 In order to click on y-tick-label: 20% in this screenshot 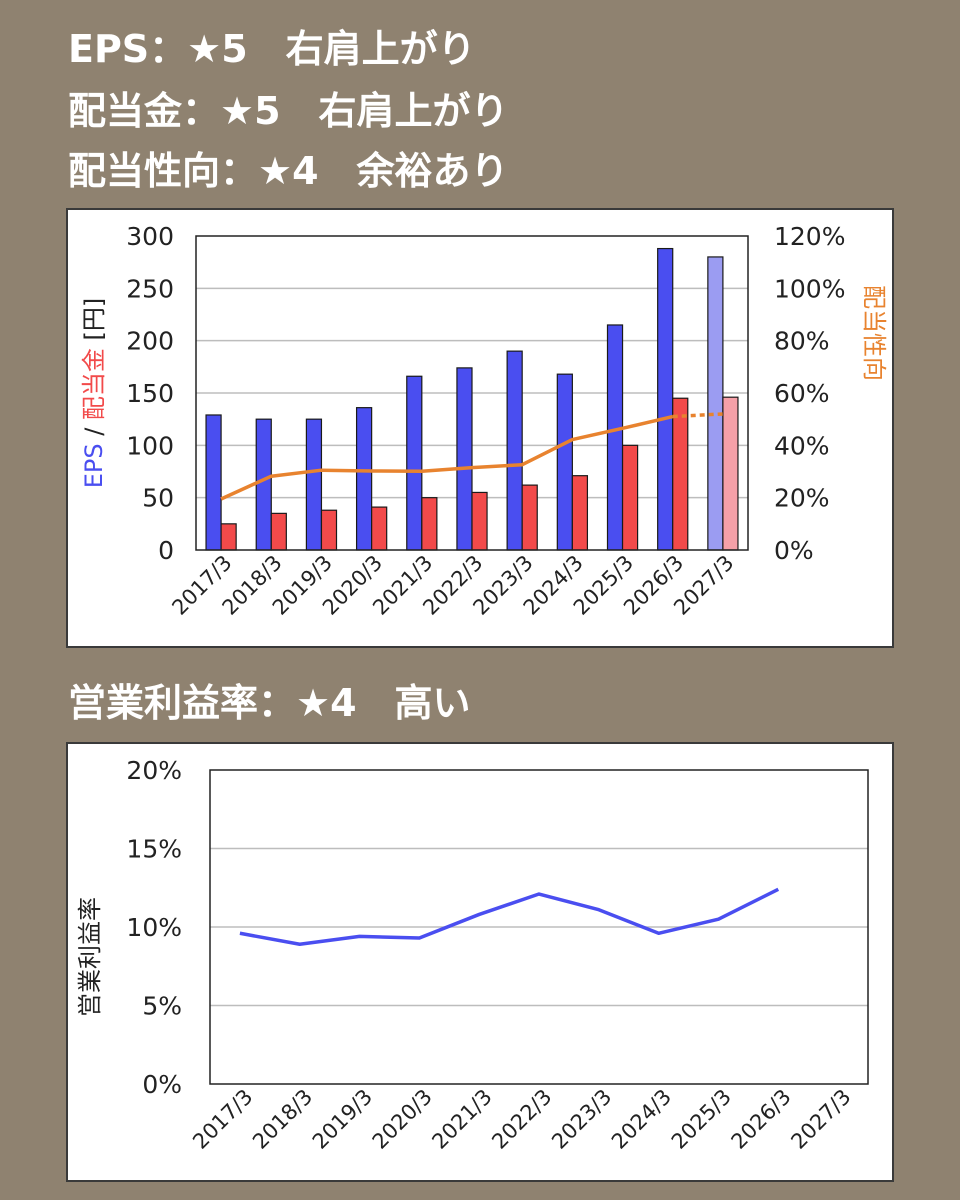, I will do `click(154, 770)`.